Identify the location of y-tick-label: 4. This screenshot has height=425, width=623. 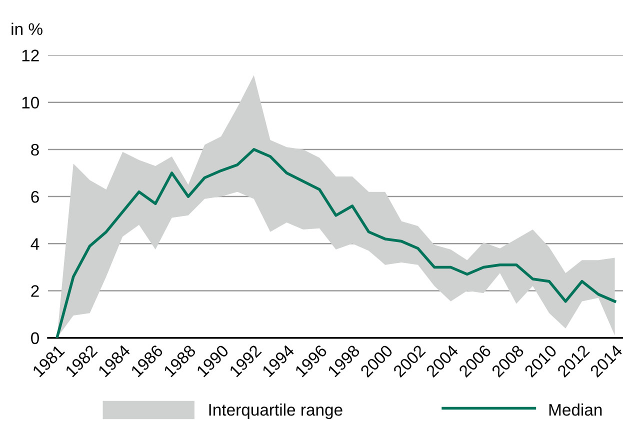
(35, 244).